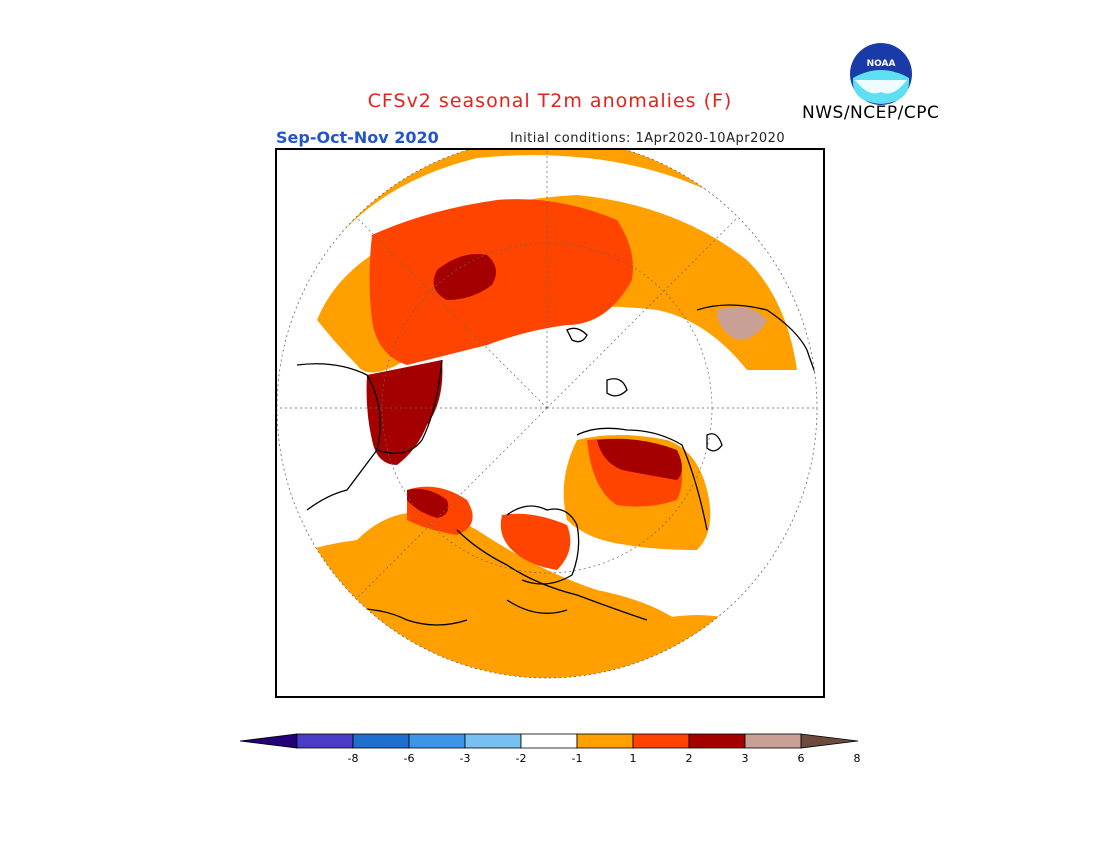  I want to click on season-label: Sep-Oct-Nov 2020, so click(357, 137).